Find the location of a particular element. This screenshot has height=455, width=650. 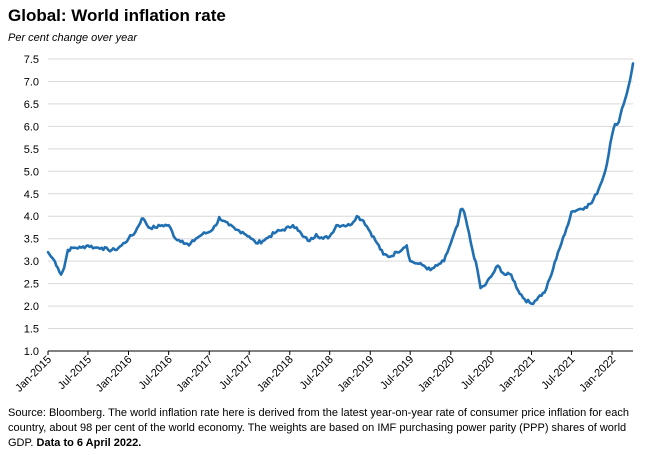

y-tick-label: 5.0 is located at coordinates (31, 172).